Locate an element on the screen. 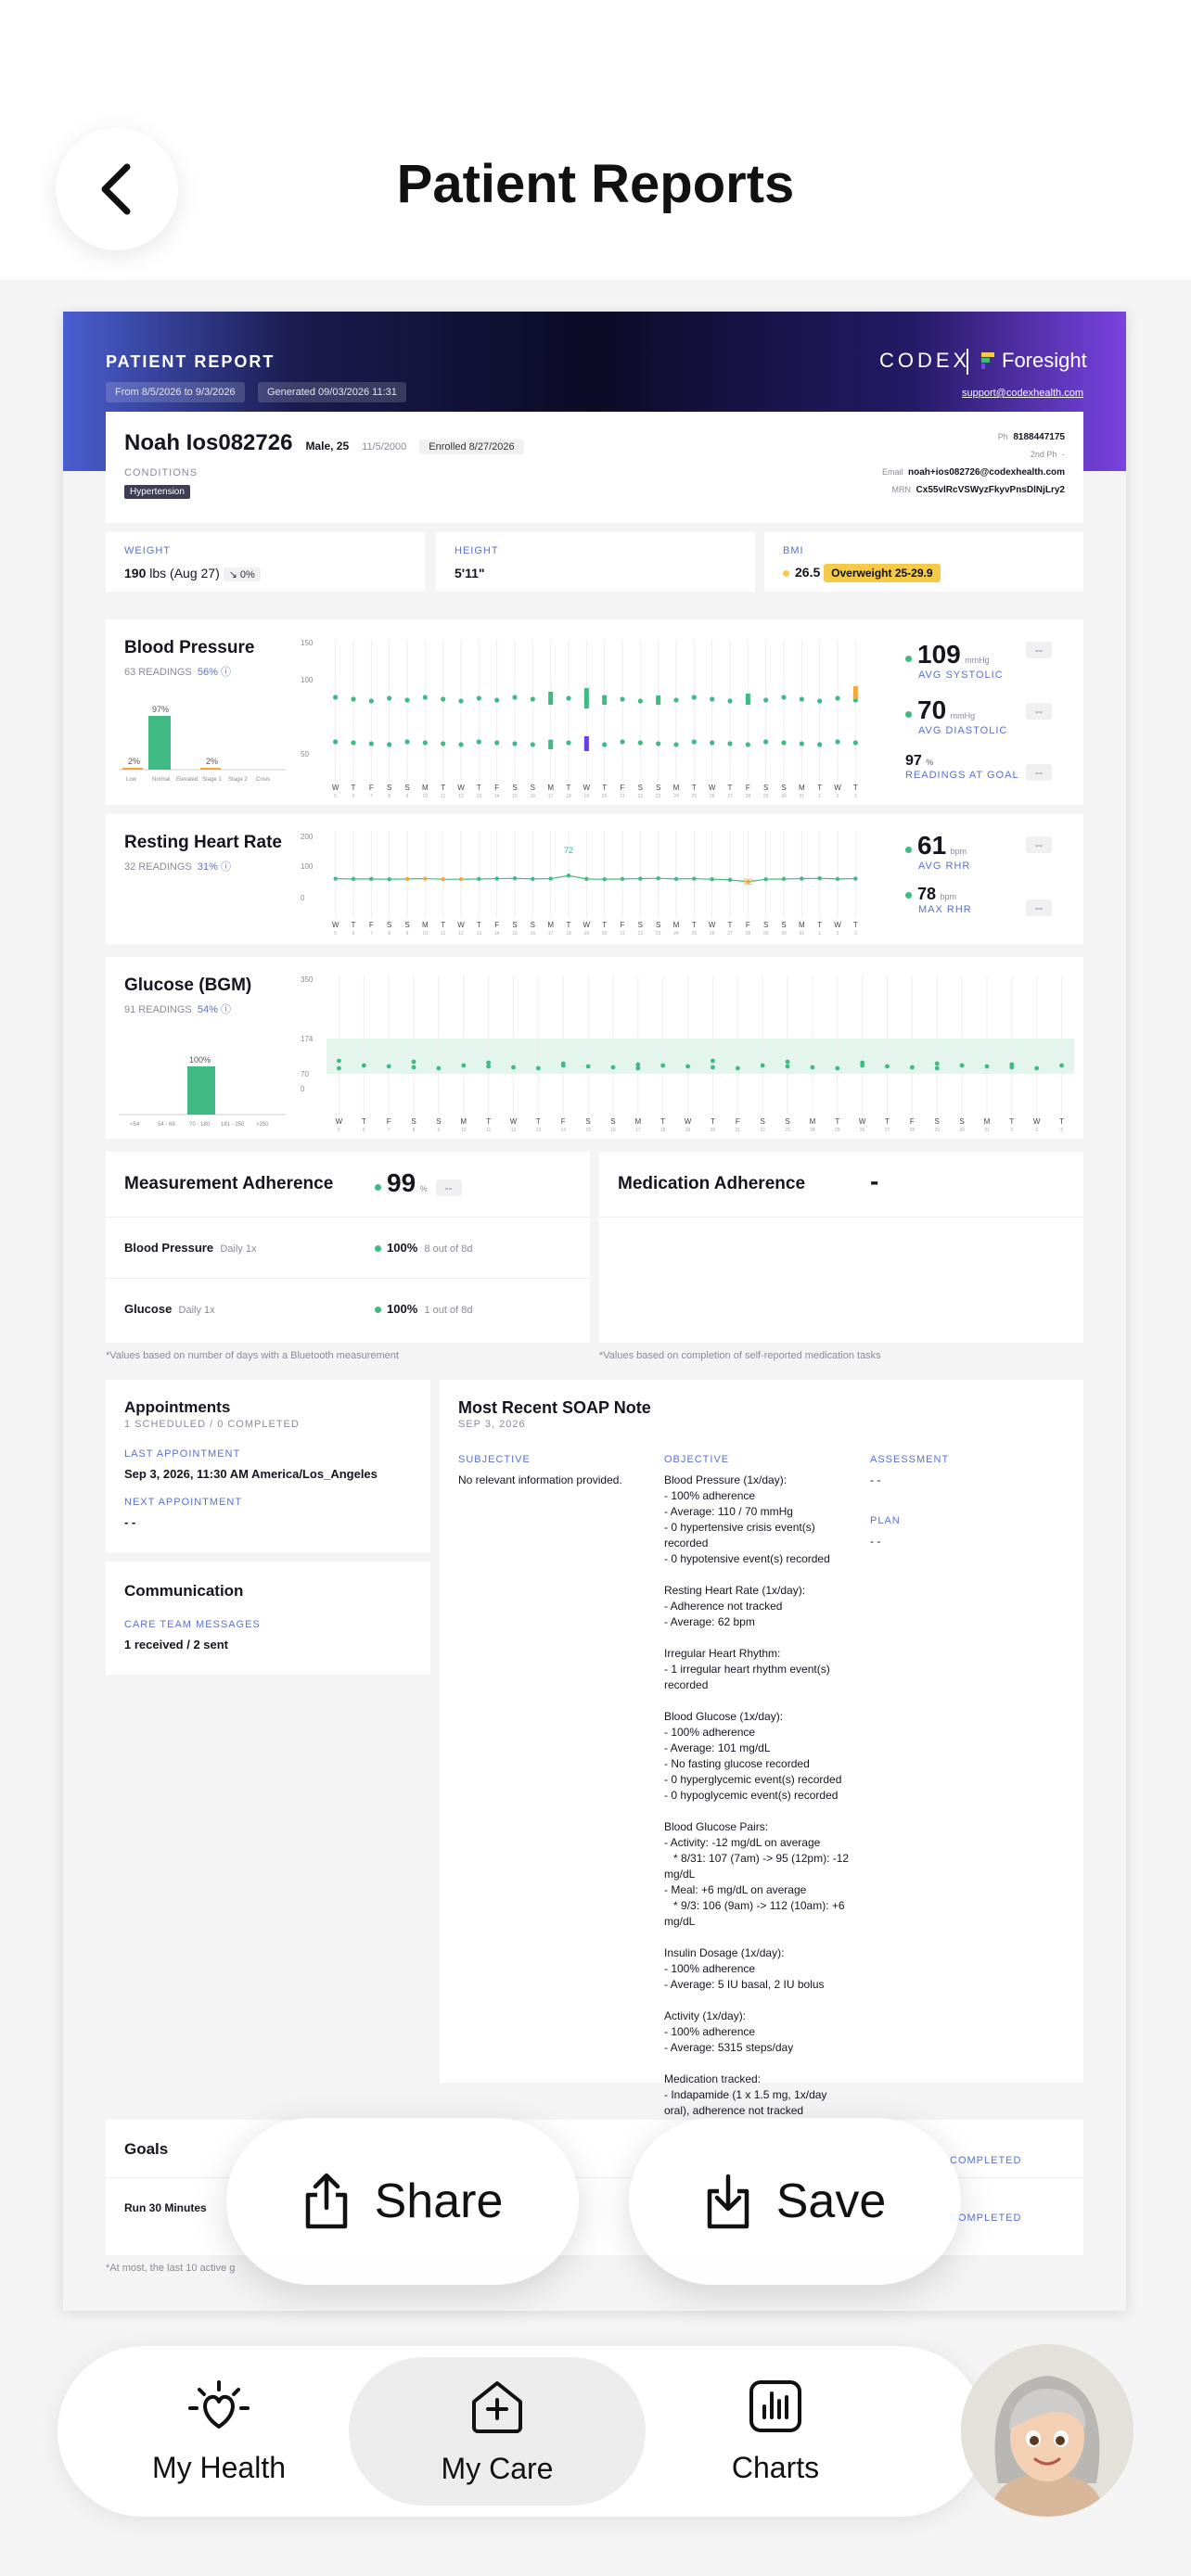  tab-charts: Charts is located at coordinates (775, 2432).